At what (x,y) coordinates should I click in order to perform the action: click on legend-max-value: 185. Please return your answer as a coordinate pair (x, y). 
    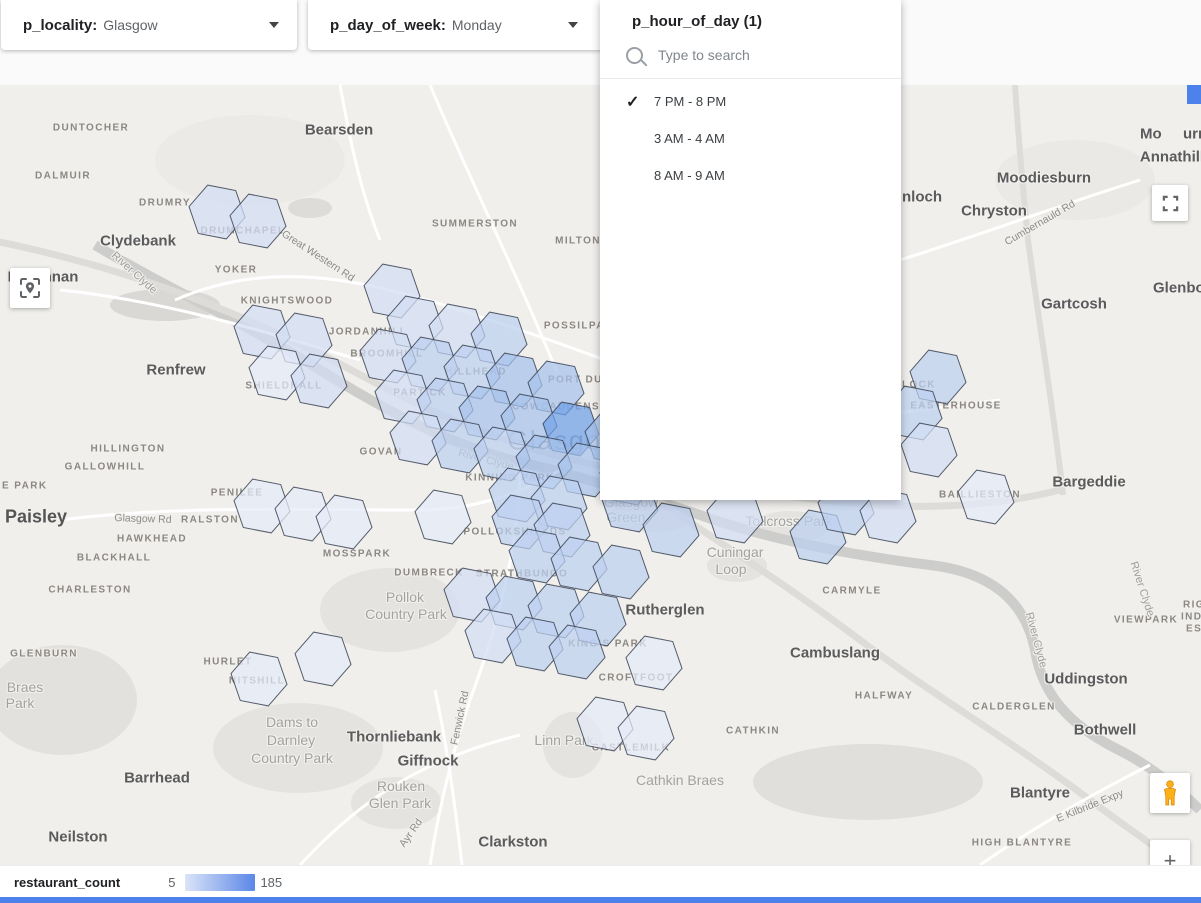
    Looking at the image, I should click on (271, 882).